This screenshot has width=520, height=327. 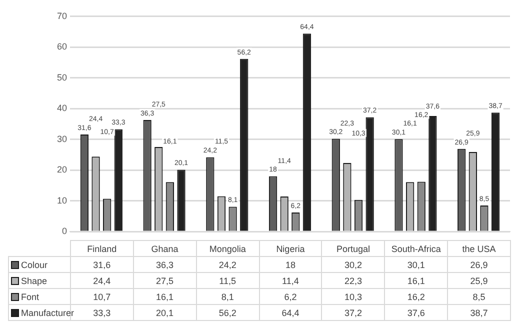 What do you see at coordinates (353, 312) in the screenshot?
I see `data-label: 37,2` at bounding box center [353, 312].